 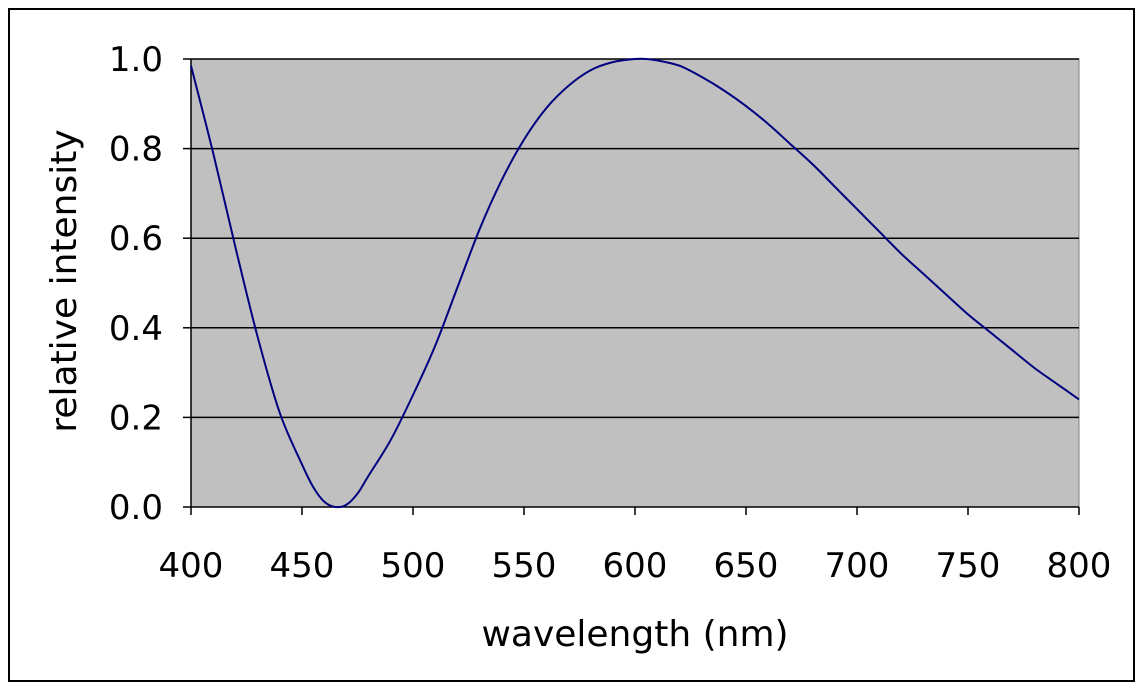 What do you see at coordinates (302, 566) in the screenshot?
I see `x-tick-label: 450` at bounding box center [302, 566].